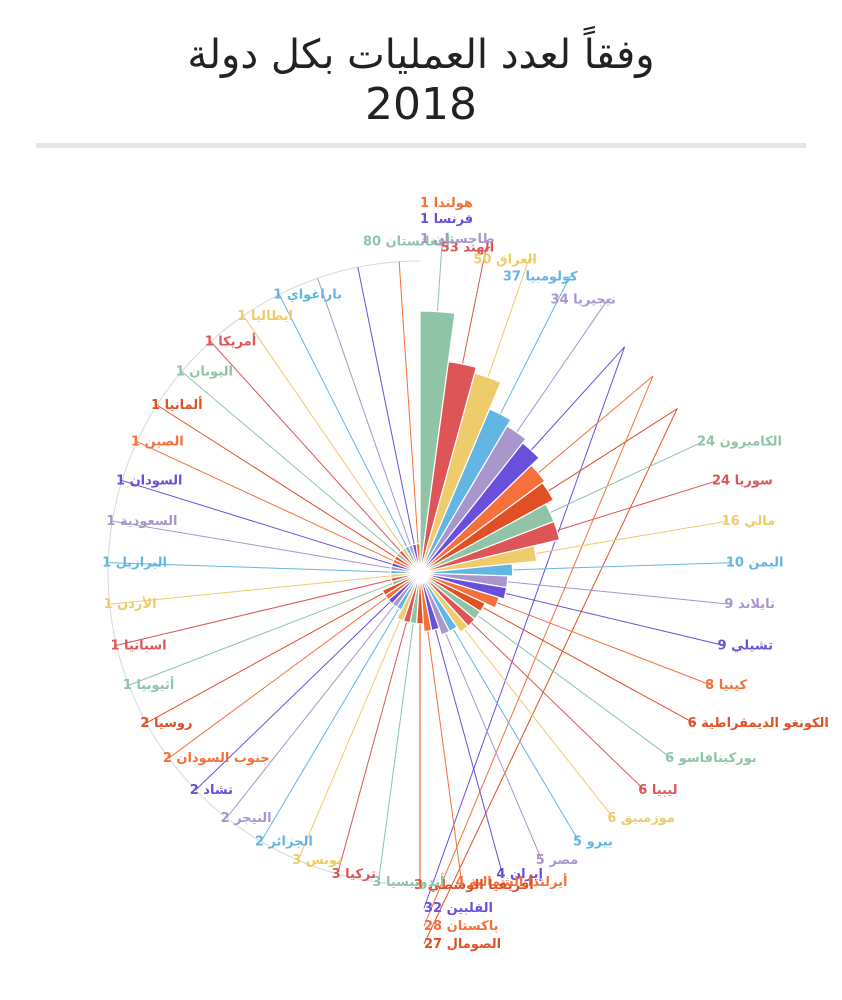 Image resolution: width=842 pixels, height=1000 pixels. What do you see at coordinates (641, 818) in the screenshot?
I see `slice-label-18: موزمبيق 6` at bounding box center [641, 818].